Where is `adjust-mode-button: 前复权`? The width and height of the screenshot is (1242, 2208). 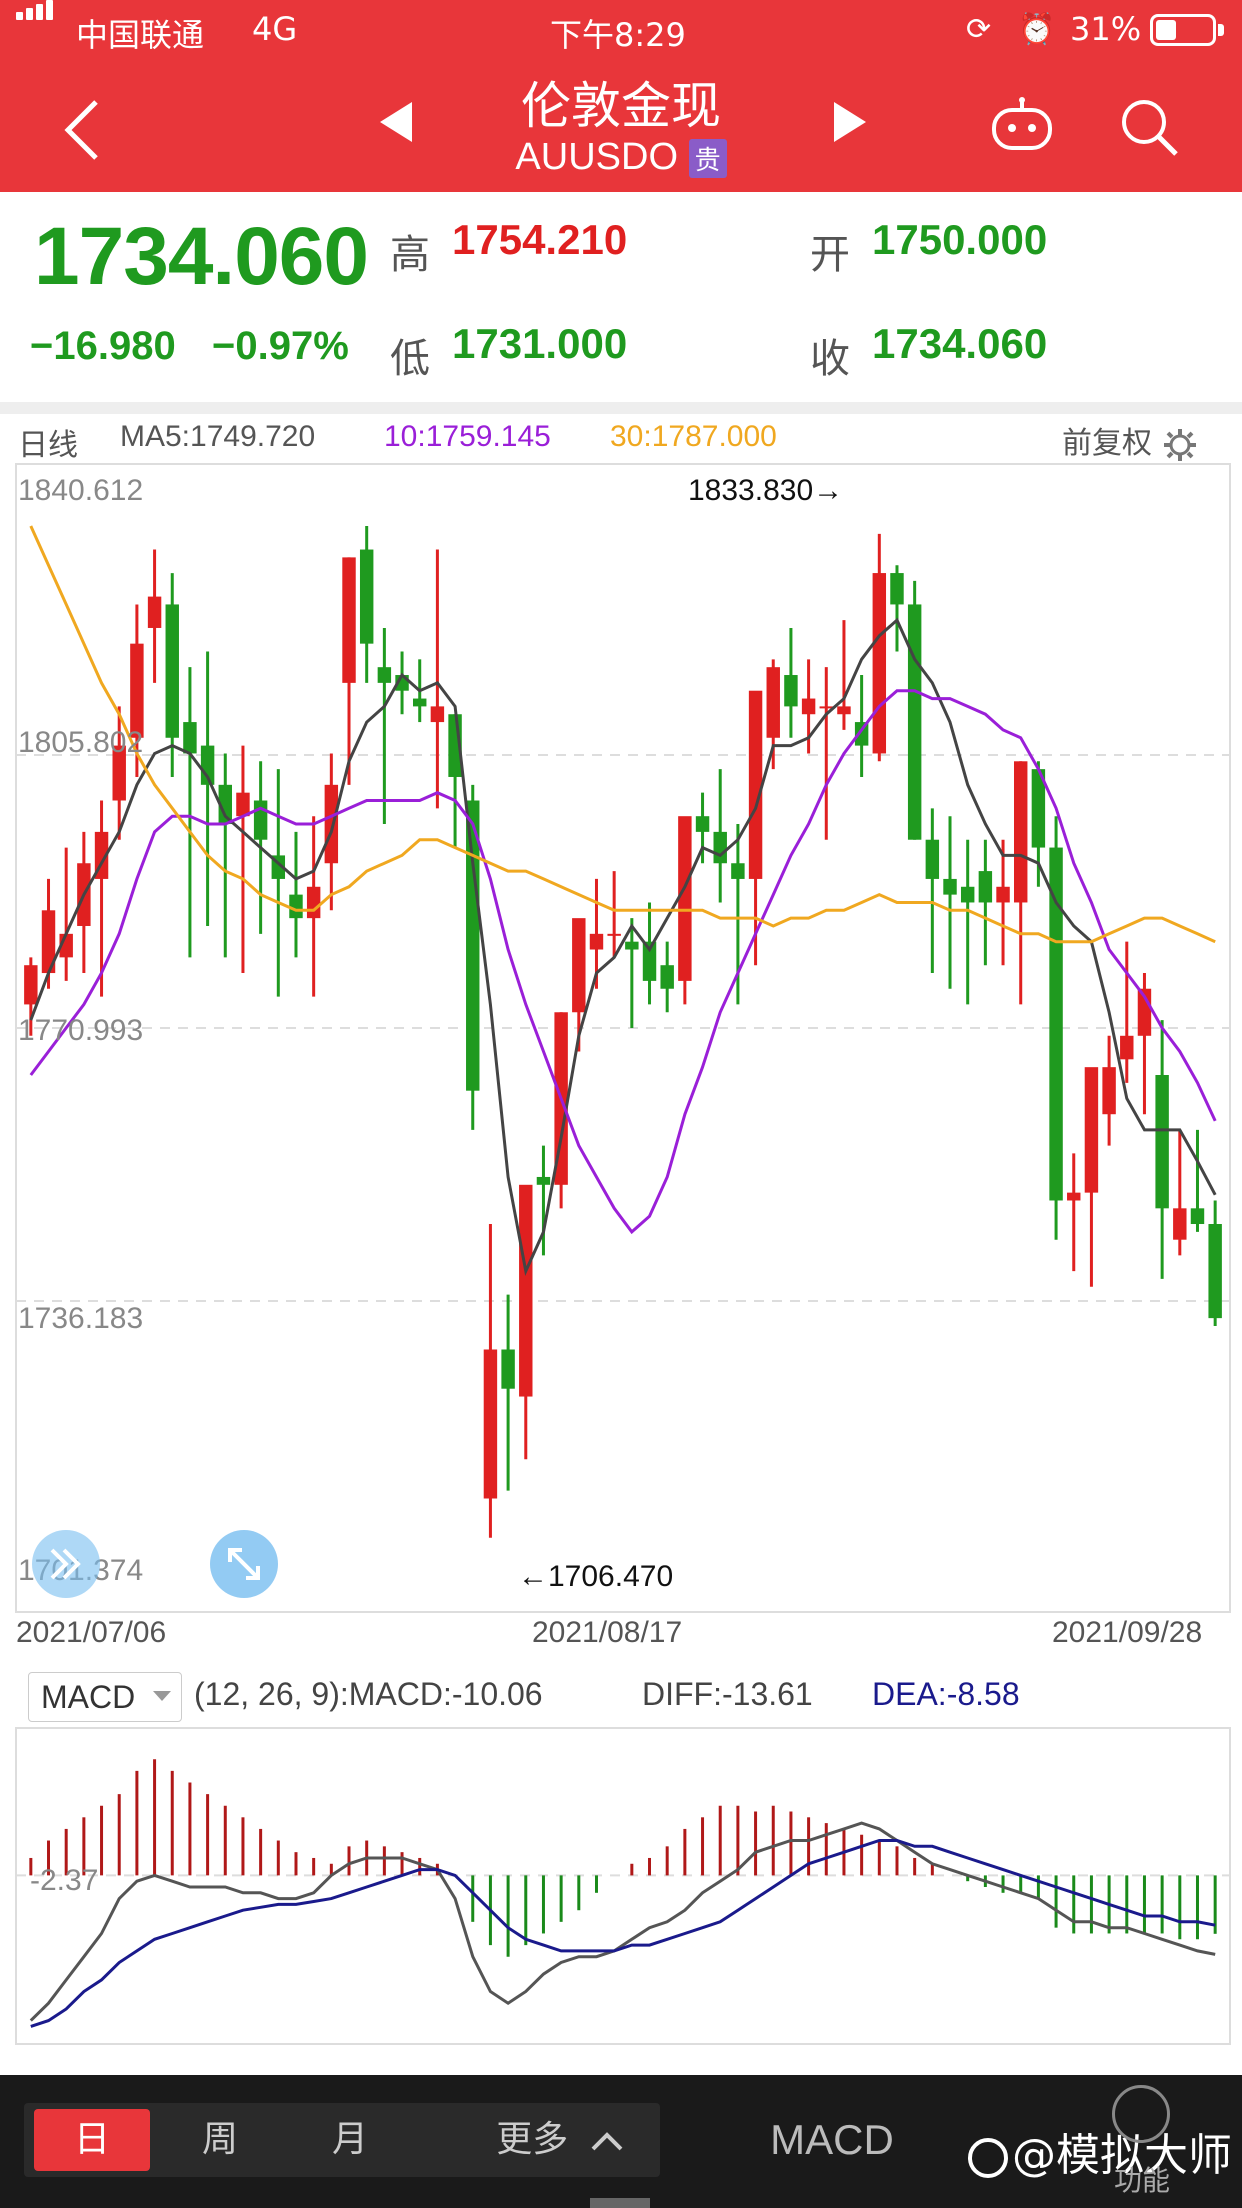
adjust-mode-button: 前复权 is located at coordinates (1130, 440).